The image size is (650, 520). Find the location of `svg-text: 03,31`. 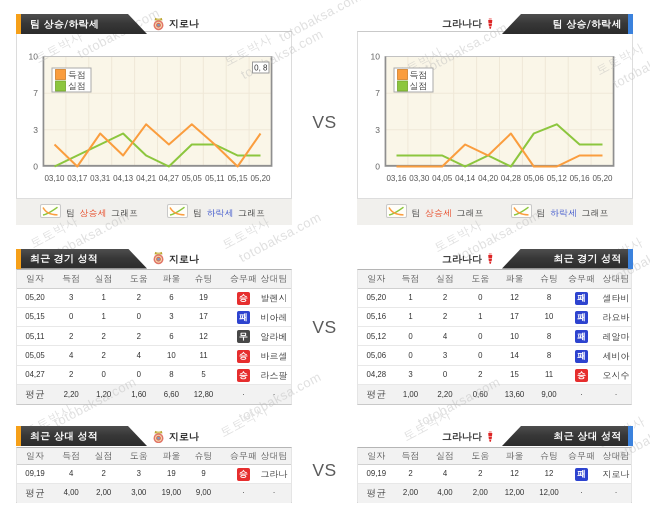

svg-text: 03,31 is located at coordinates (100, 178).